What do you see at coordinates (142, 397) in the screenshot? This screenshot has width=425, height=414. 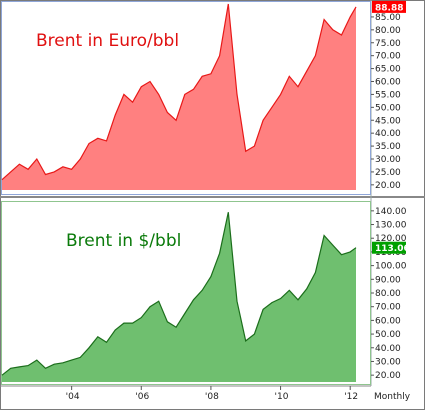 I see `x-tick-label: '06` at bounding box center [142, 397].